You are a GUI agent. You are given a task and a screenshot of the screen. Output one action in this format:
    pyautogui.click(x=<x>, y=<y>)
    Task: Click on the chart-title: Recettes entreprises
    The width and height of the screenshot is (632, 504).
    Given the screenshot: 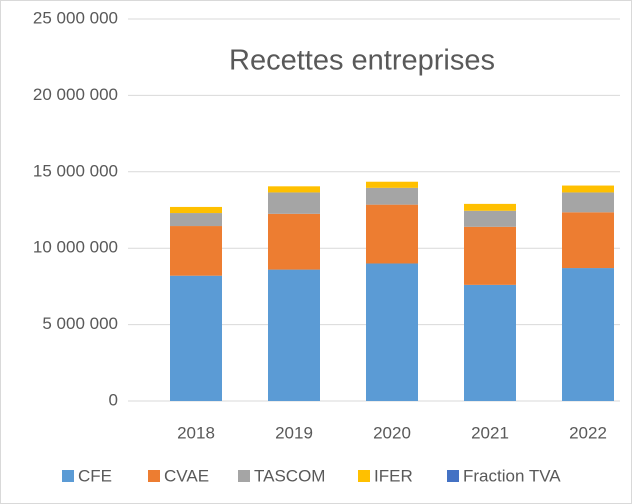 What is the action you would take?
    pyautogui.click(x=362, y=61)
    